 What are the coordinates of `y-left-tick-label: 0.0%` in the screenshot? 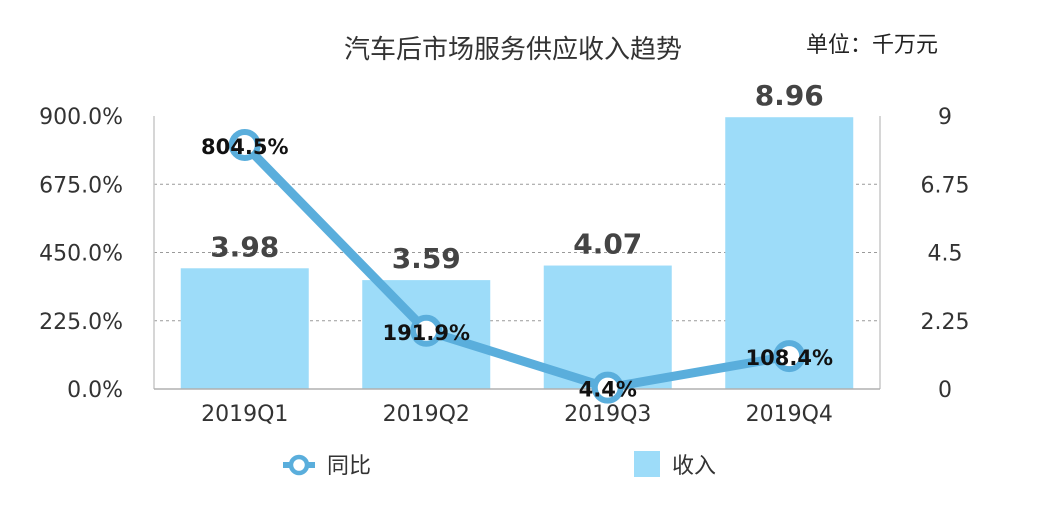 It's located at (95, 390).